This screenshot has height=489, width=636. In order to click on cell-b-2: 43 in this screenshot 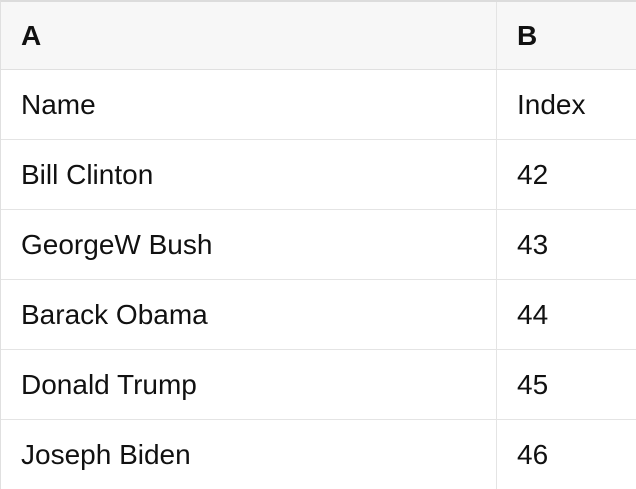, I will do `click(533, 244)`.